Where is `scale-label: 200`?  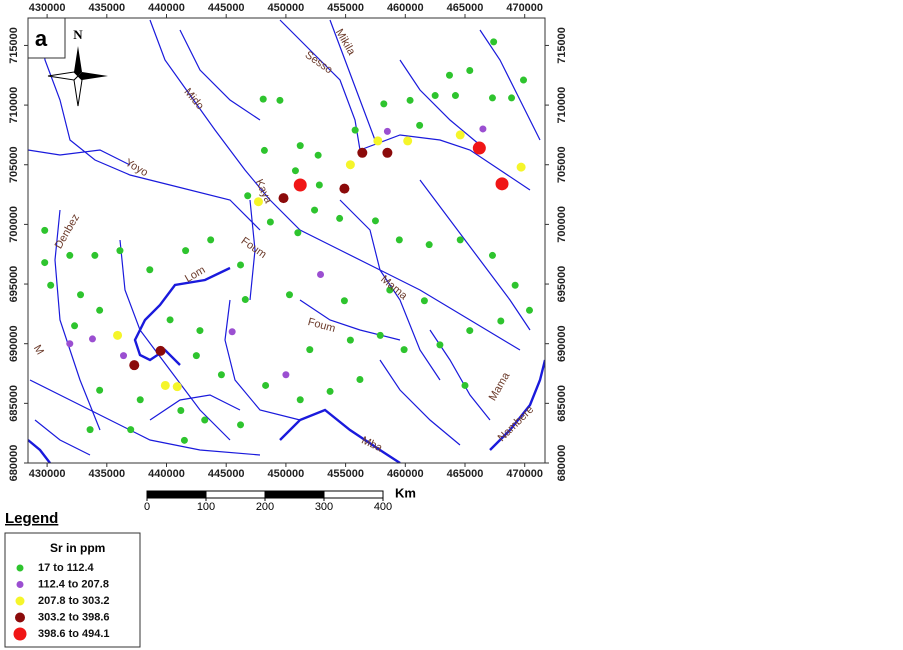 scale-label: 200 is located at coordinates (265, 507).